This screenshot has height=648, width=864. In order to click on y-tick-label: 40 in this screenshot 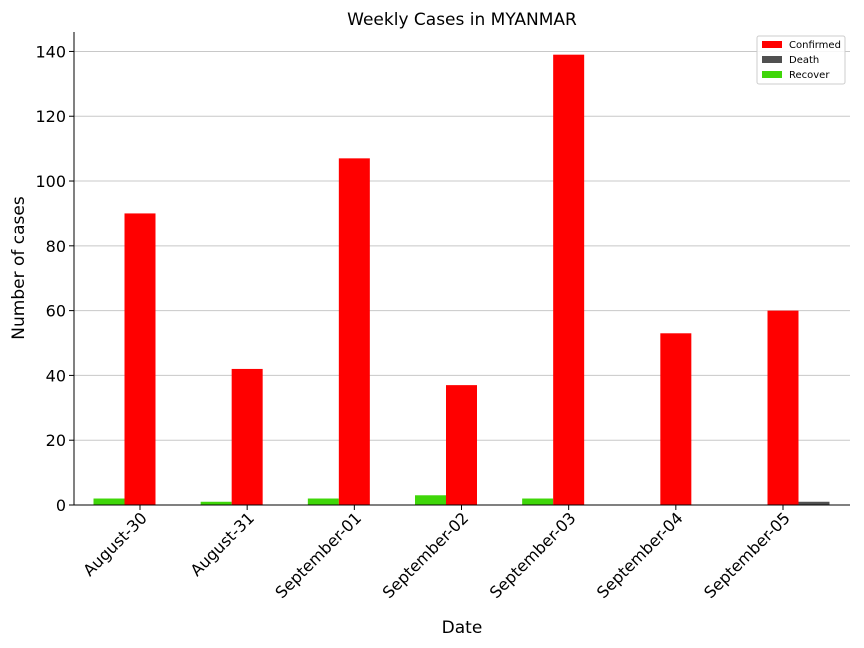, I will do `click(56, 375)`.